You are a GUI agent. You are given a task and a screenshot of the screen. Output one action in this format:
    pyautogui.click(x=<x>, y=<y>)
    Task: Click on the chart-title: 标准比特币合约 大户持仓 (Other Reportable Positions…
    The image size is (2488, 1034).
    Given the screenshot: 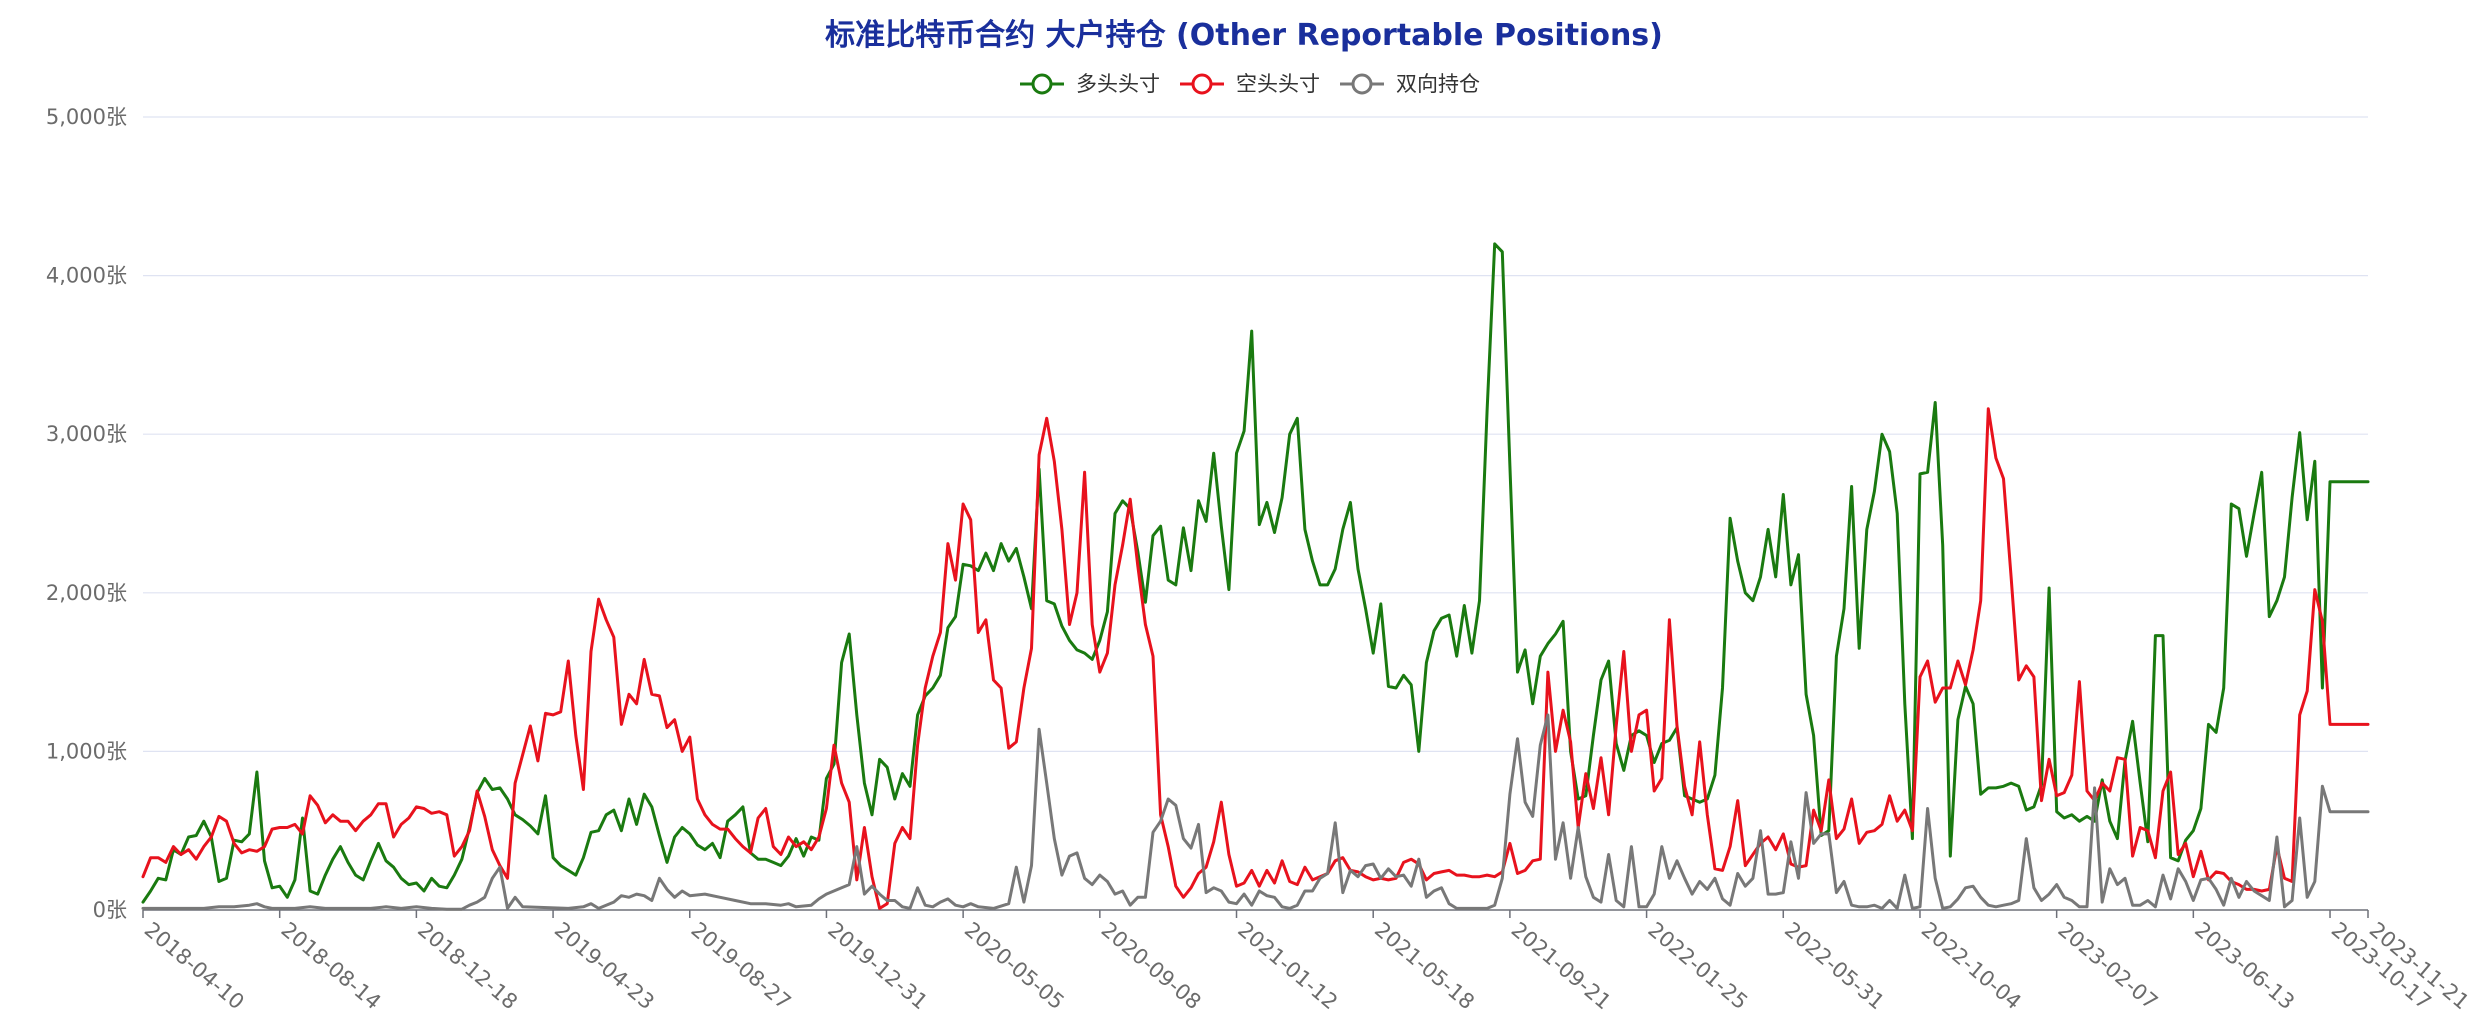 What is the action you would take?
    pyautogui.click(x=1244, y=35)
    